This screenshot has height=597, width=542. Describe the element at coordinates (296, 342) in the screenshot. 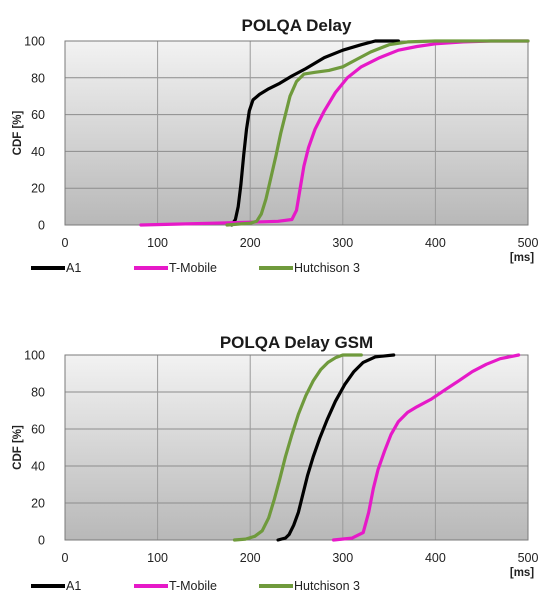

I see `chart-title: POLQA Delay GSM` at that location.